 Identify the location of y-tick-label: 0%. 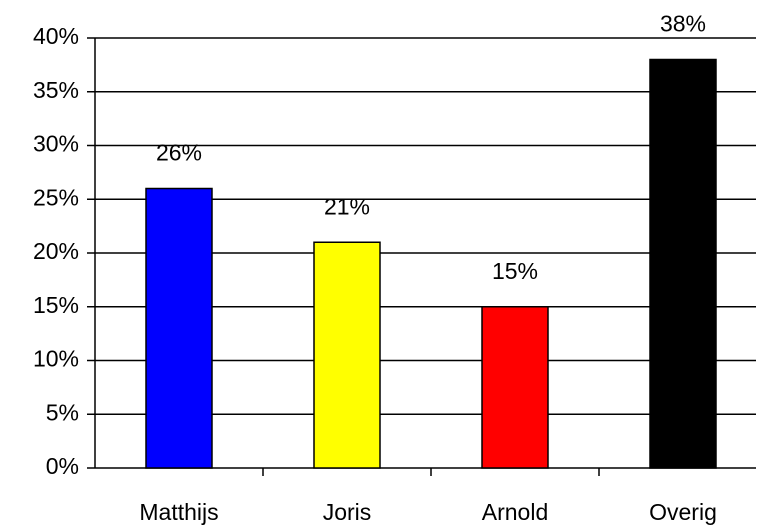
(62, 466).